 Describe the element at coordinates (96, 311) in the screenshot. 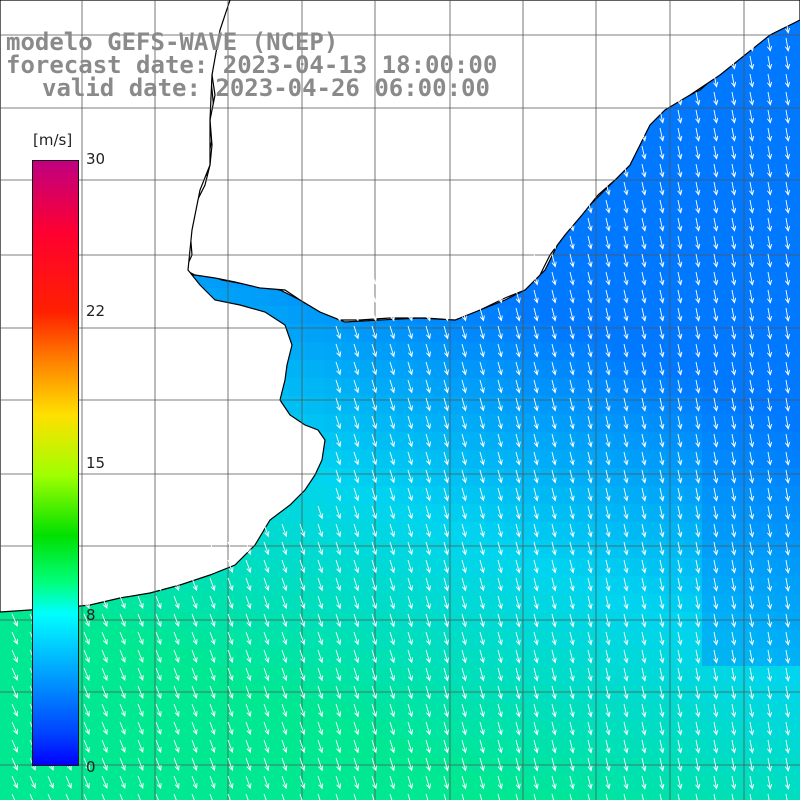

I see `colorbar-tick-22: 22` at that location.